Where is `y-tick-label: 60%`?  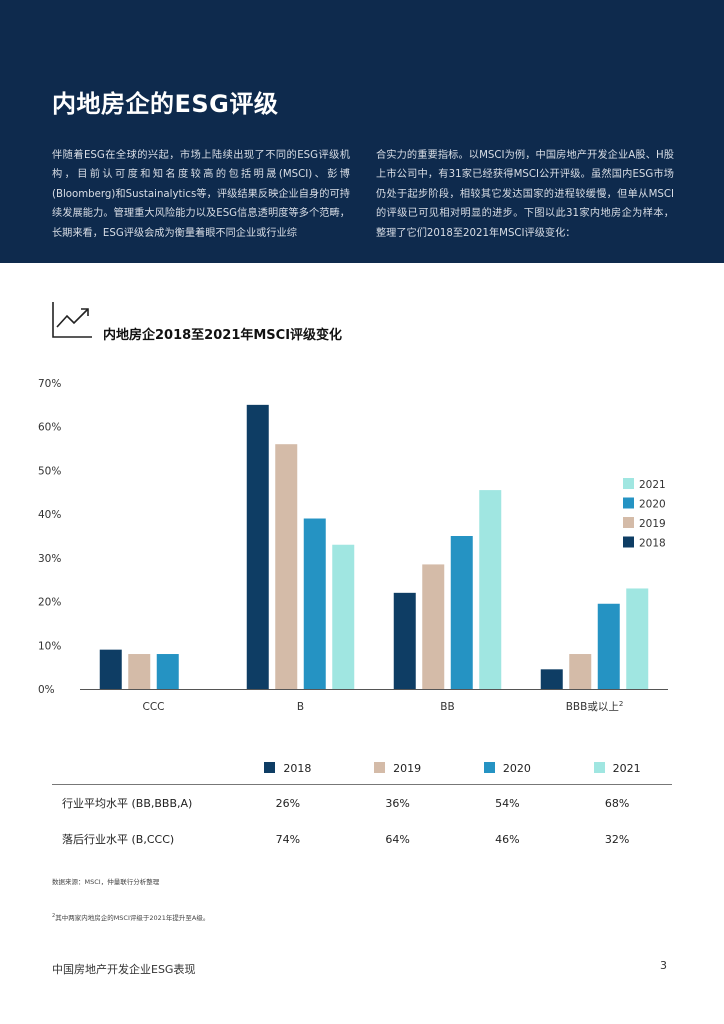
y-tick-label: 60% is located at coordinates (49, 428).